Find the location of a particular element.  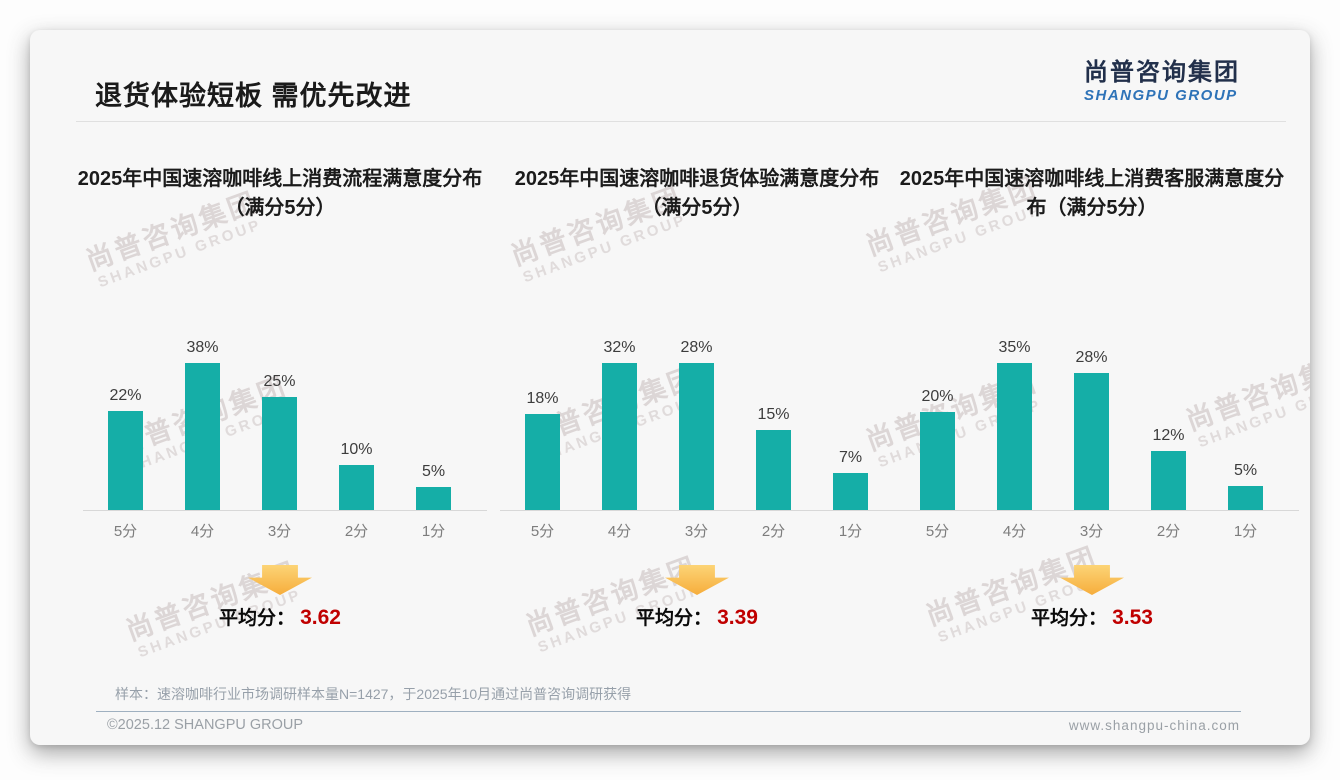

bar-group: 22% is located at coordinates (125, 424).